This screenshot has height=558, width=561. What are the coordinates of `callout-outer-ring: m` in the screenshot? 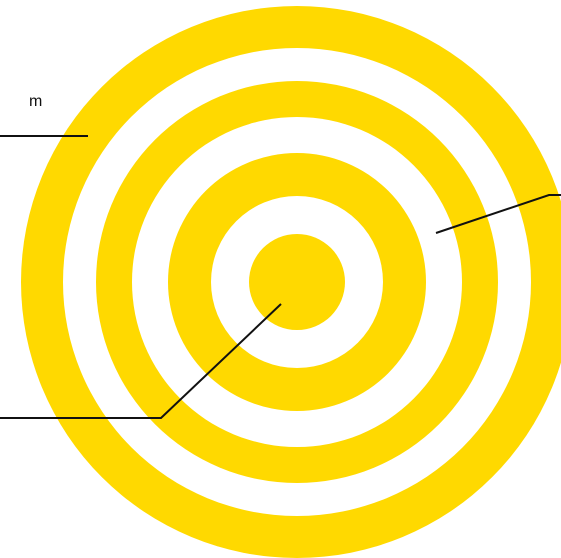 It's located at (44, 115).